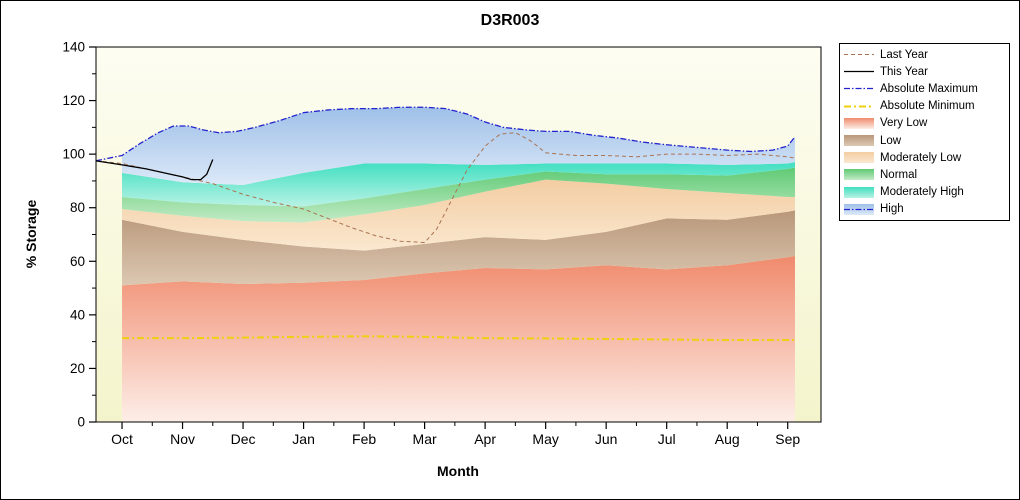 This screenshot has width=1020, height=500. Describe the element at coordinates (303, 439) in the screenshot. I see `x-tick-label: Jan` at that location.